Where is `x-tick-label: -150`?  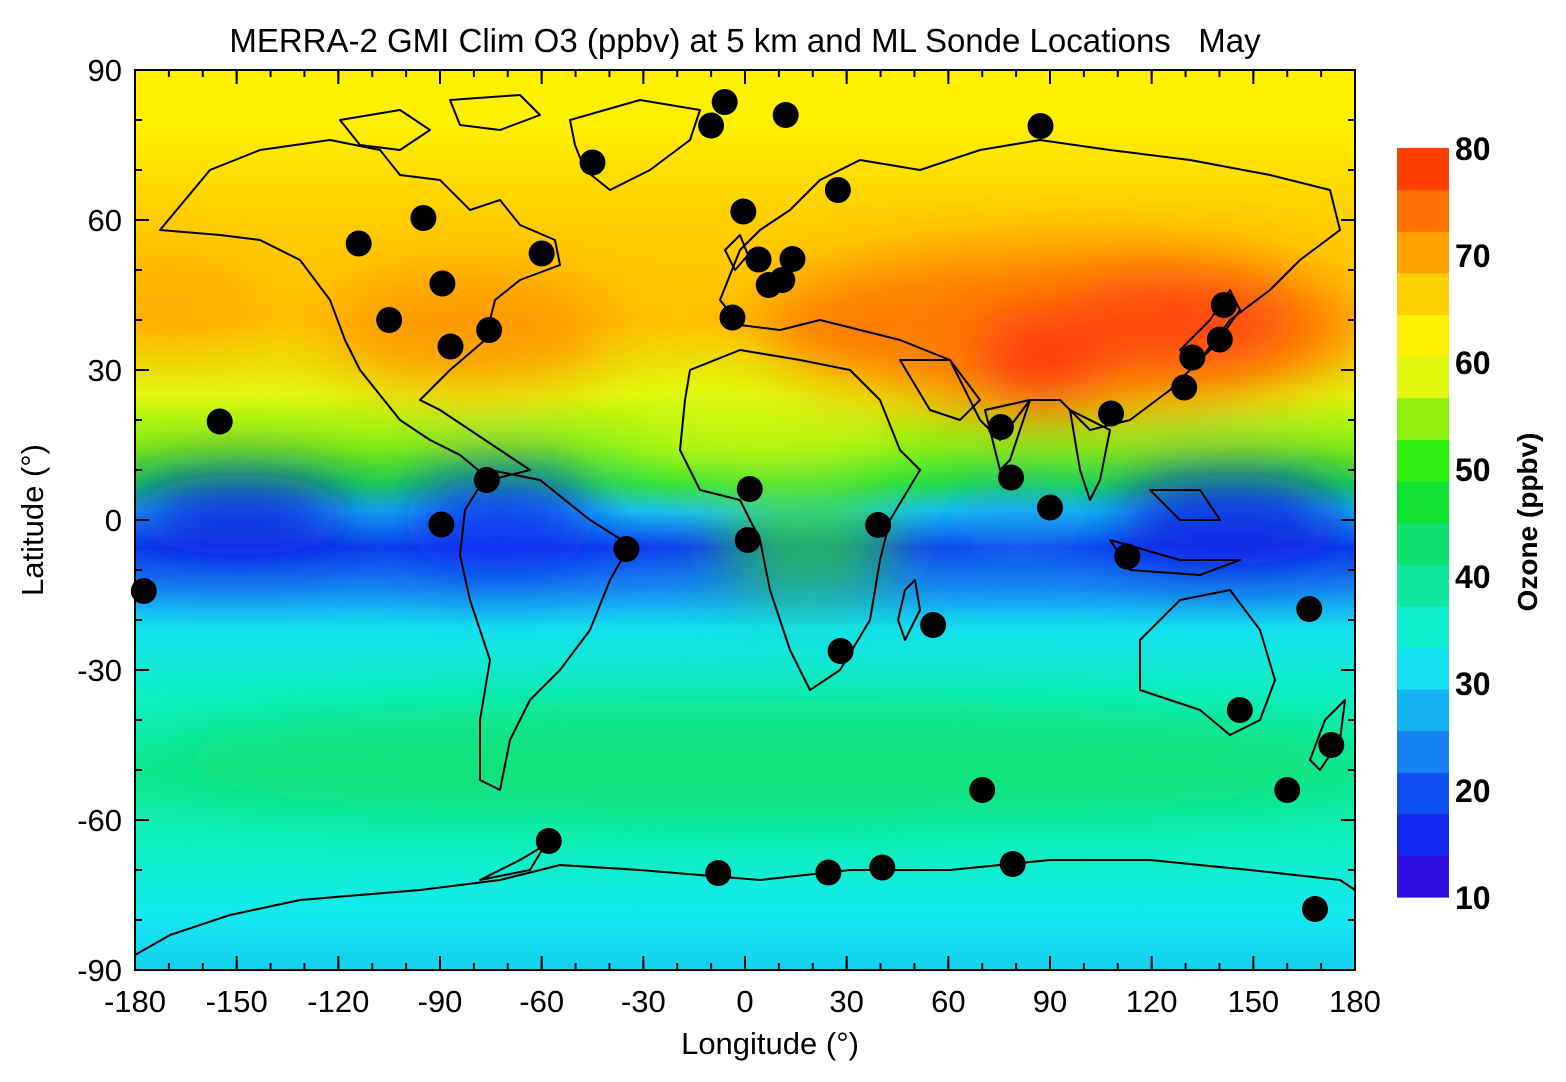 x-tick-label: -150 is located at coordinates (237, 1001).